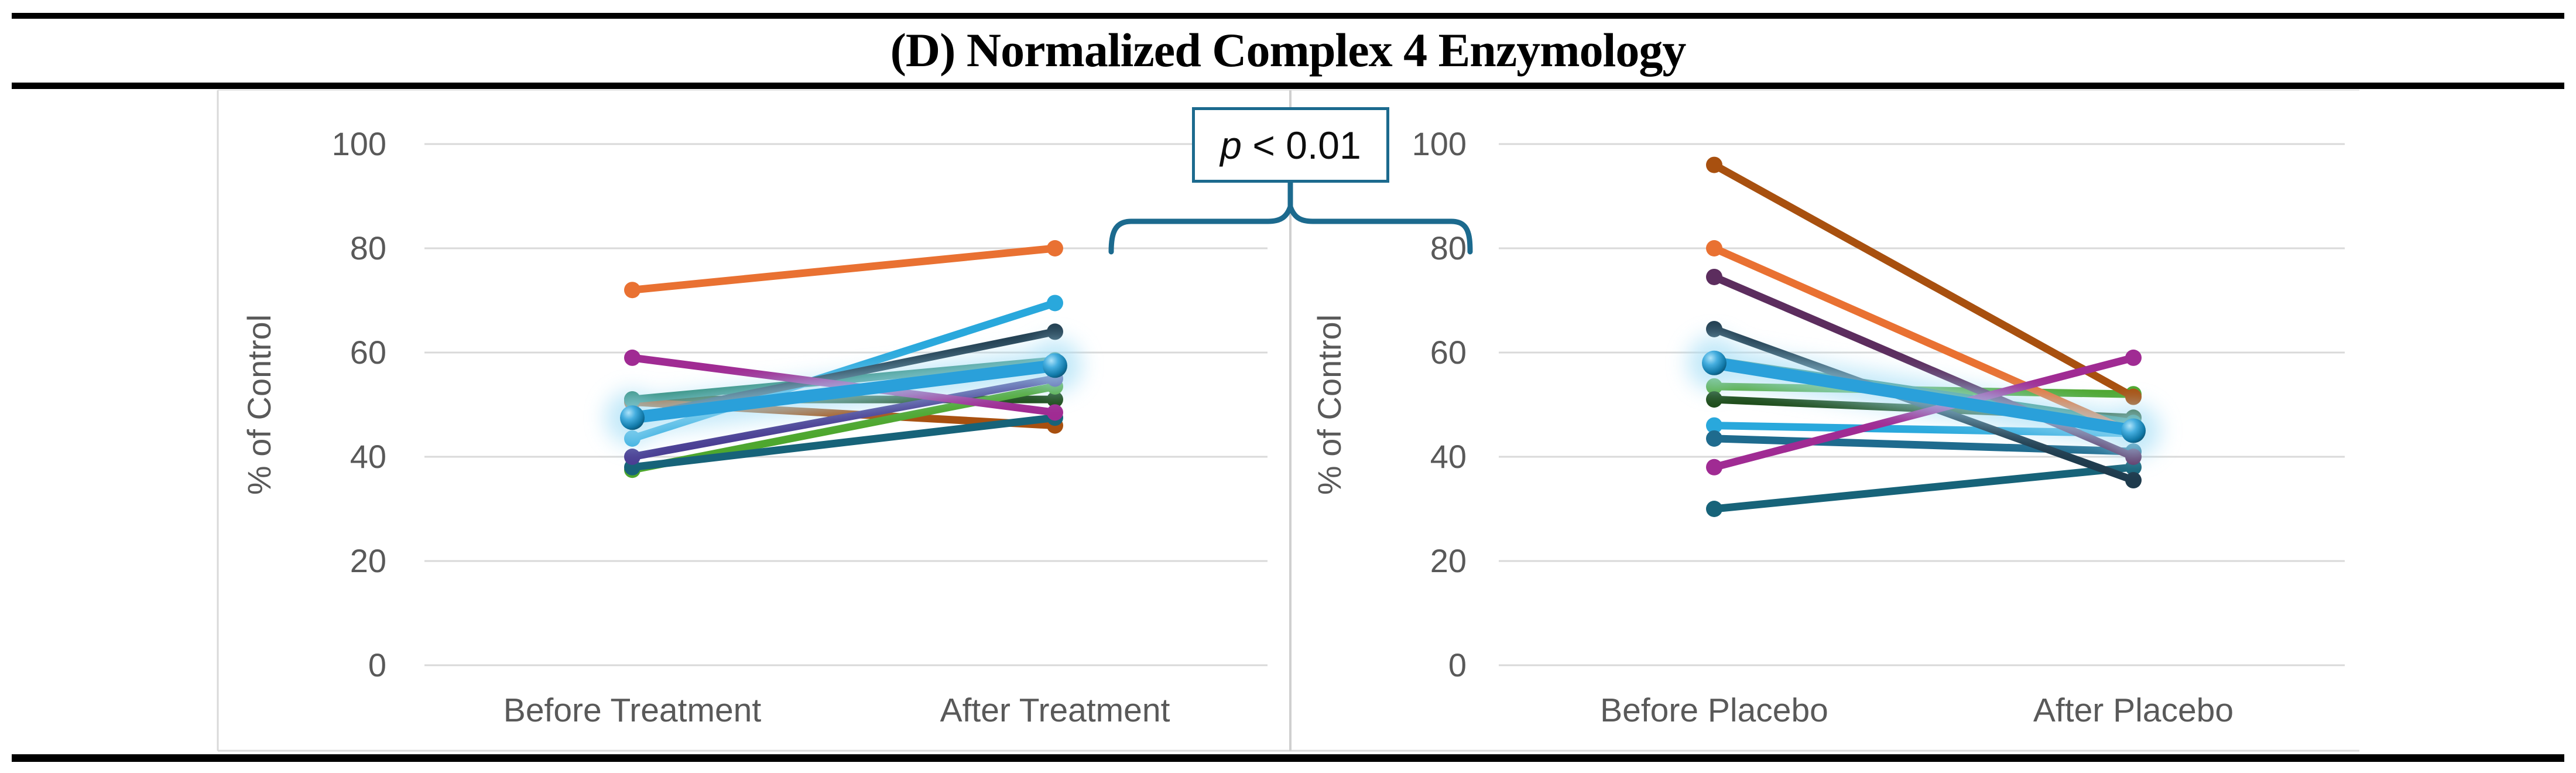  I want to click on chart-title: (D) Normalized Complex 4 Enzymology, so click(1288, 50).